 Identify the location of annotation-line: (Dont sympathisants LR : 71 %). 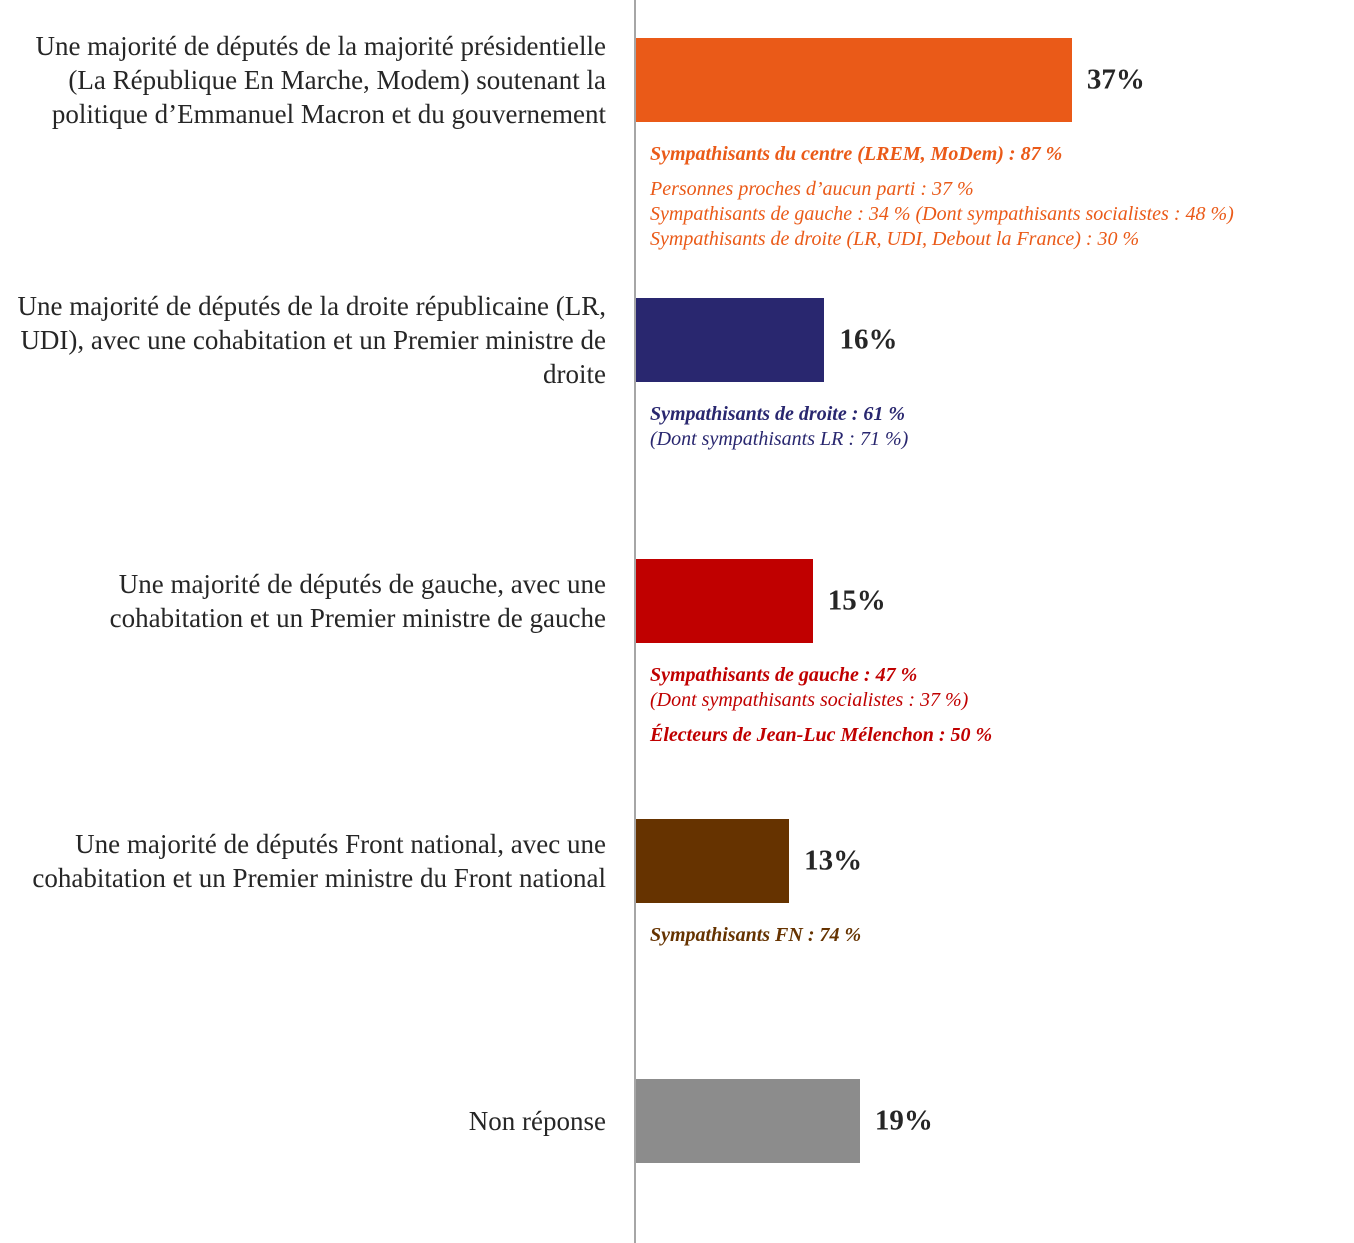
(779, 439).